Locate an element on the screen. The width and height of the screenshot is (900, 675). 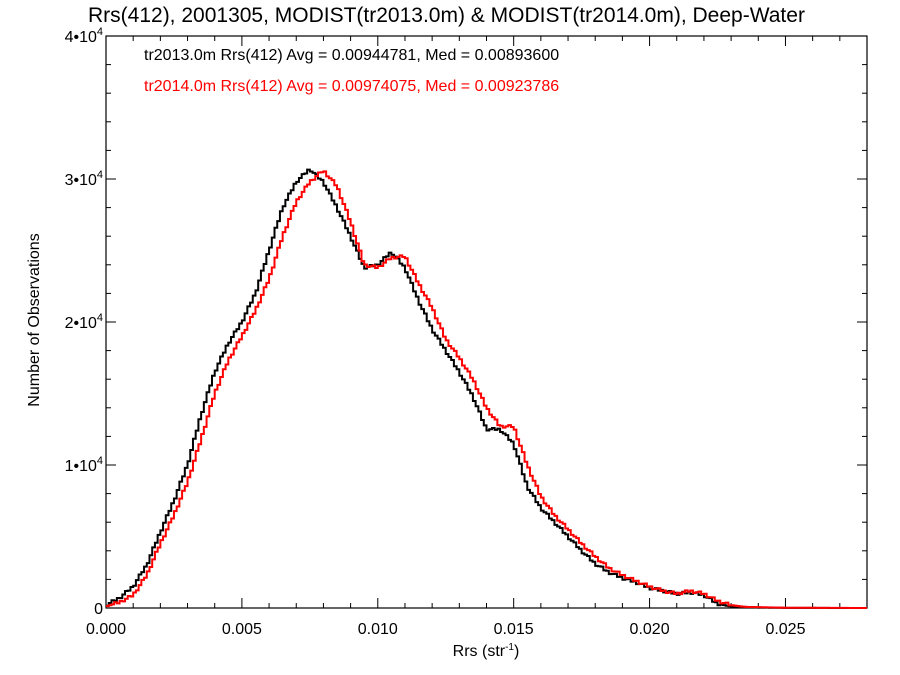
y-tick-label: 1•104 is located at coordinates (84, 465).